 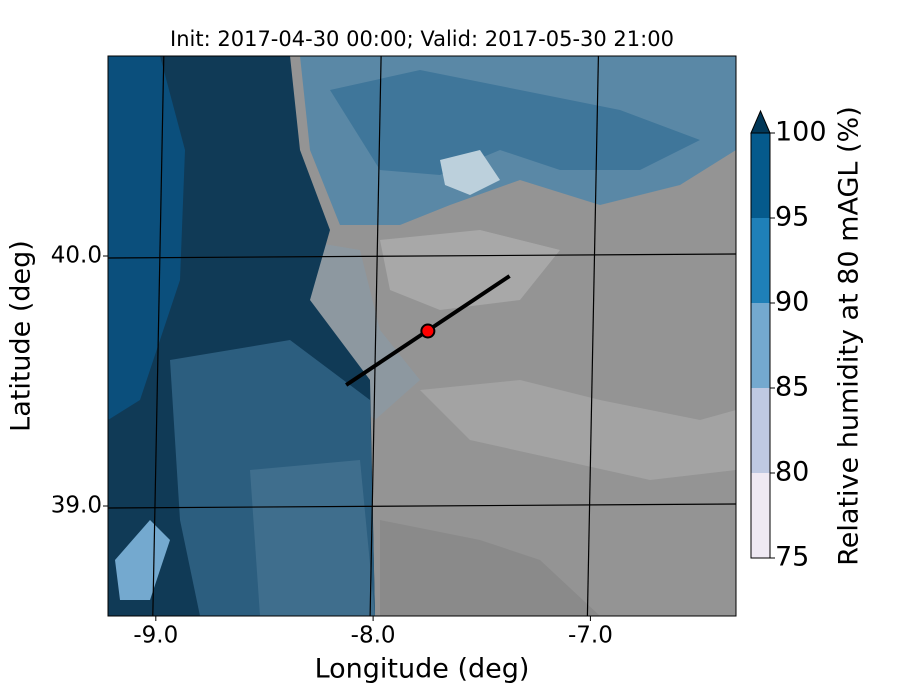 I want to click on y-axis-label: Latitude (deg), so click(x=21, y=336).